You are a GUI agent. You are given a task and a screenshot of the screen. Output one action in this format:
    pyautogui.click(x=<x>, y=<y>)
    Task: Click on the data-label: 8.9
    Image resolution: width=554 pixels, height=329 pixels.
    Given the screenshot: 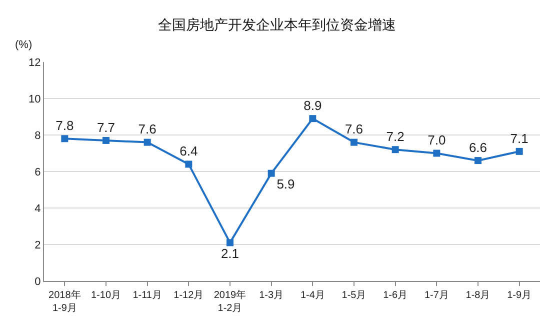 What is the action you would take?
    pyautogui.click(x=313, y=105)
    